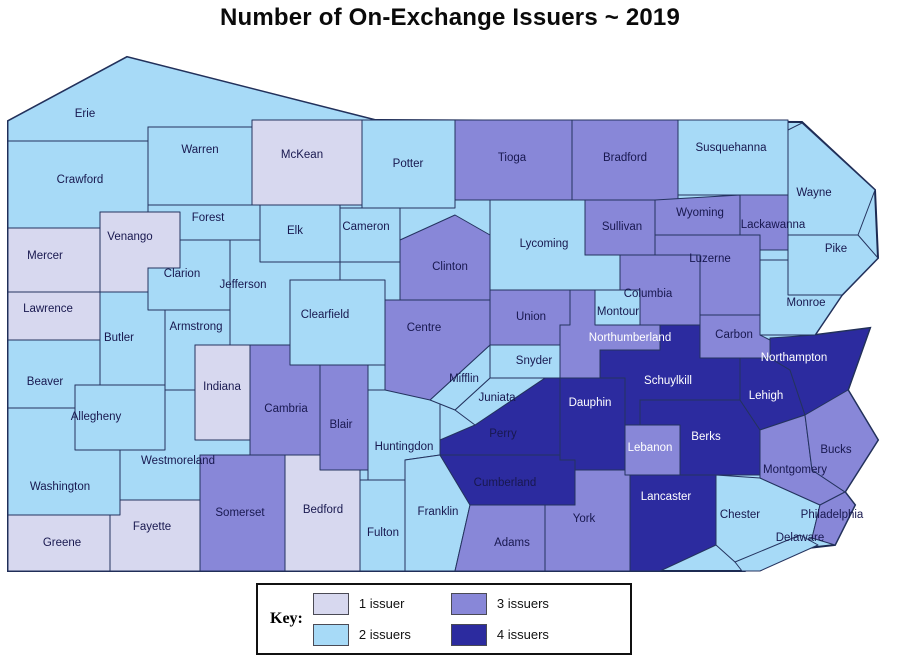  I want to click on county-indiana, so click(222, 392).